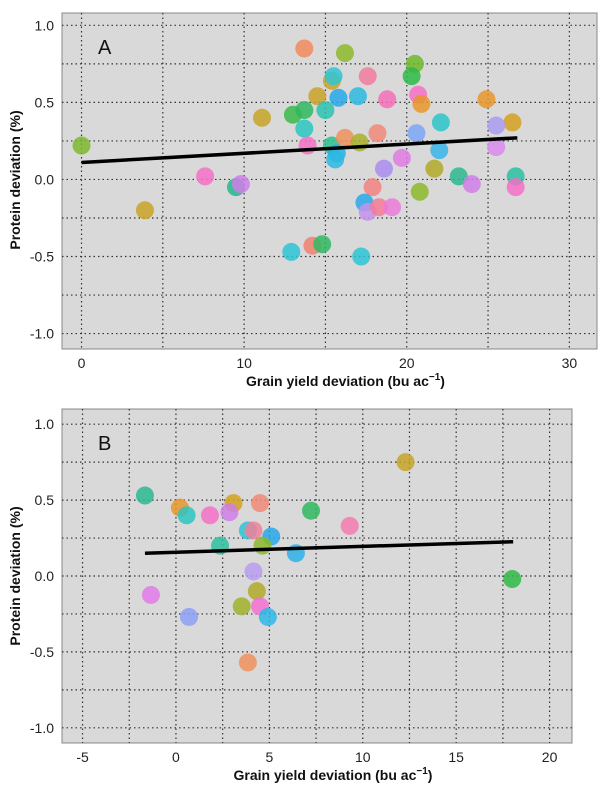 The height and width of the screenshot is (801, 608). Describe the element at coordinates (104, 444) in the screenshot. I see `panel-label: B` at that location.